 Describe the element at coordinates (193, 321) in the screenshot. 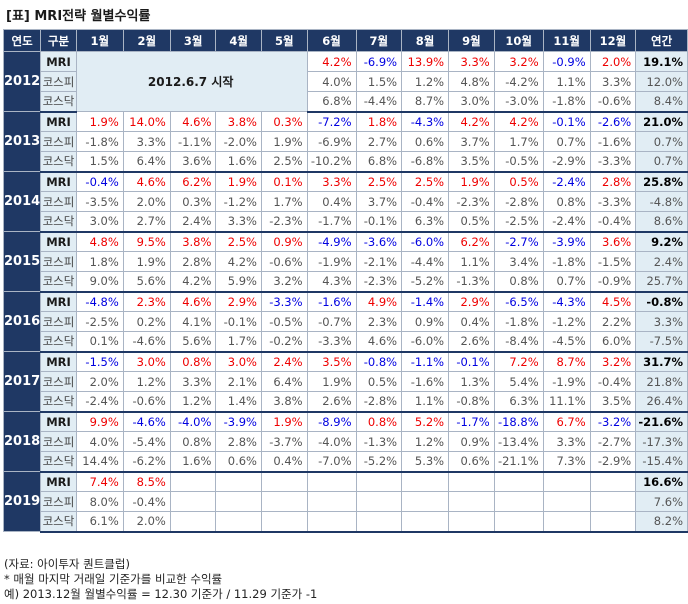

I see `monthly-return-cell: 4.1%` at that location.